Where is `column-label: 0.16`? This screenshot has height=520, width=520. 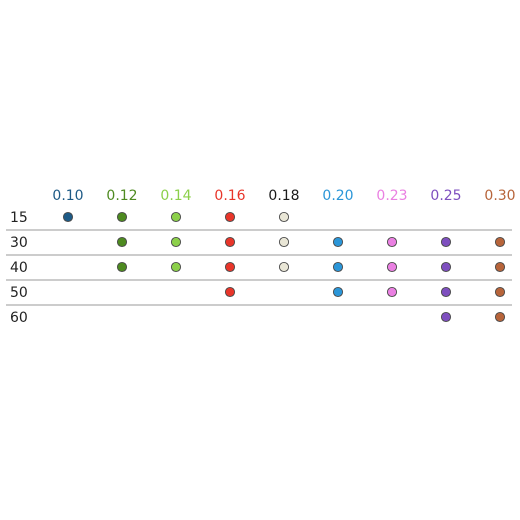
column-label: 0.16 is located at coordinates (229, 196).